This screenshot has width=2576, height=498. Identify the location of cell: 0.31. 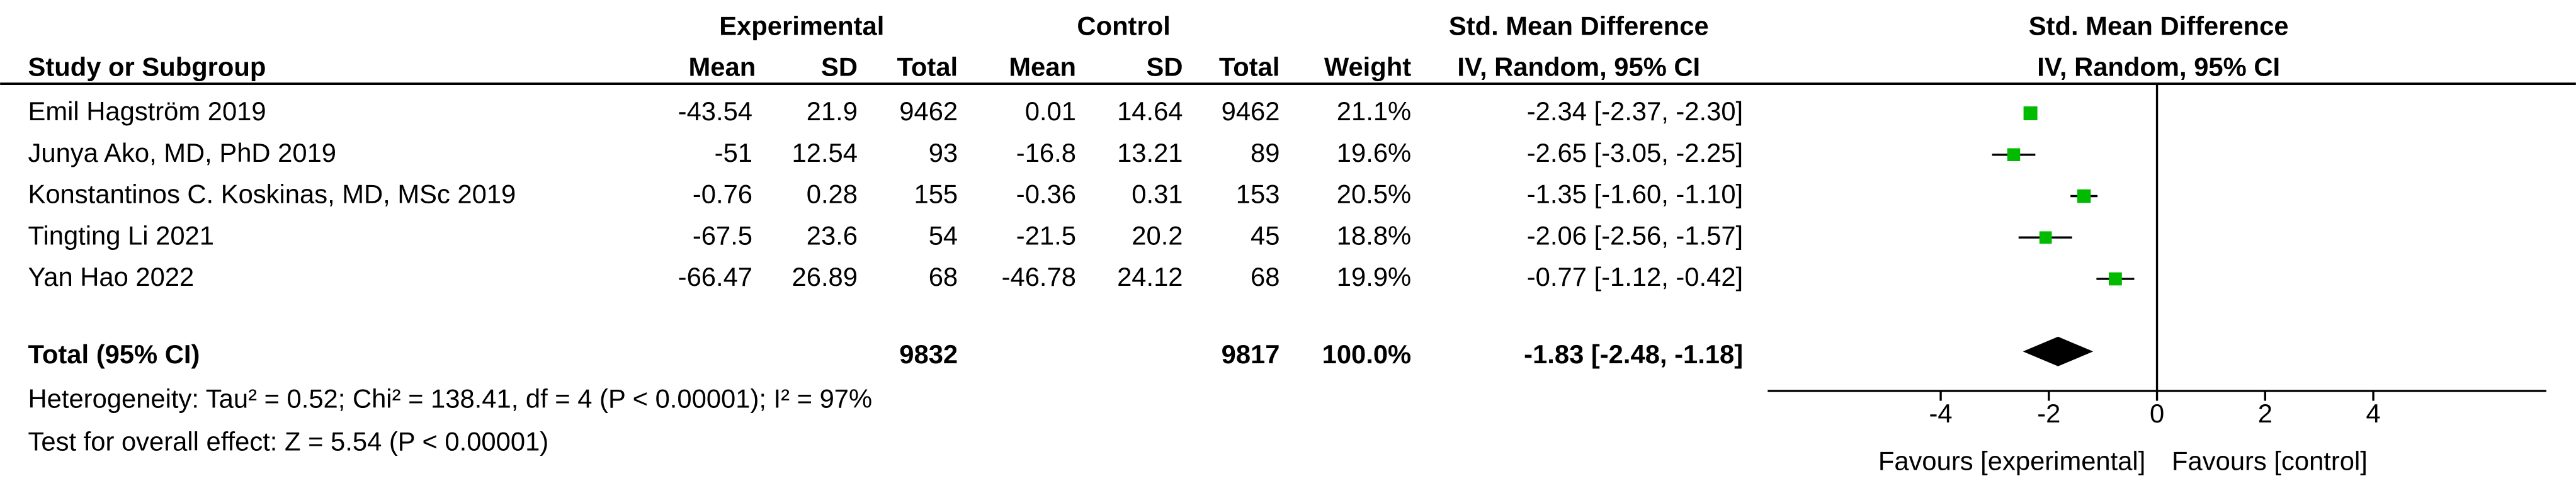
(1157, 194).